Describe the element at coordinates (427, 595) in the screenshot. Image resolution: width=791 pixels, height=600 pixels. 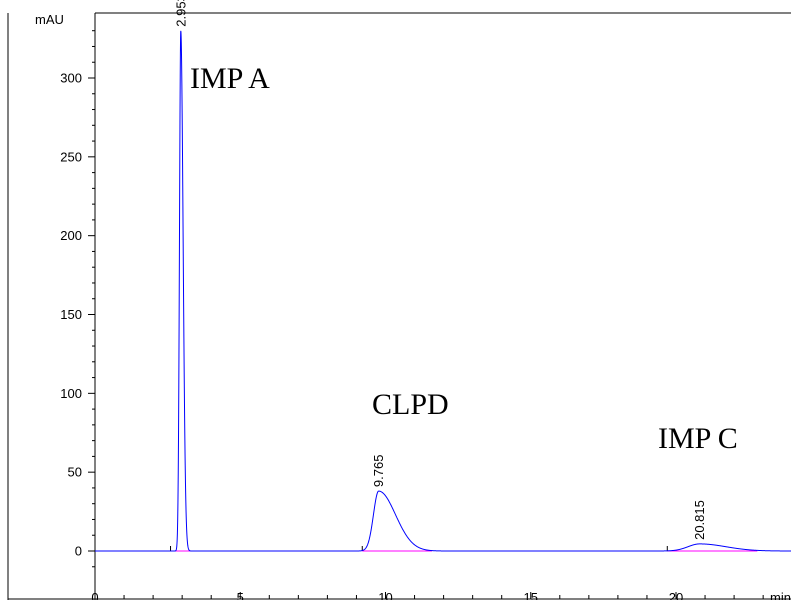
I see `x-axis-ticks: 0 5 10 15 20` at that location.